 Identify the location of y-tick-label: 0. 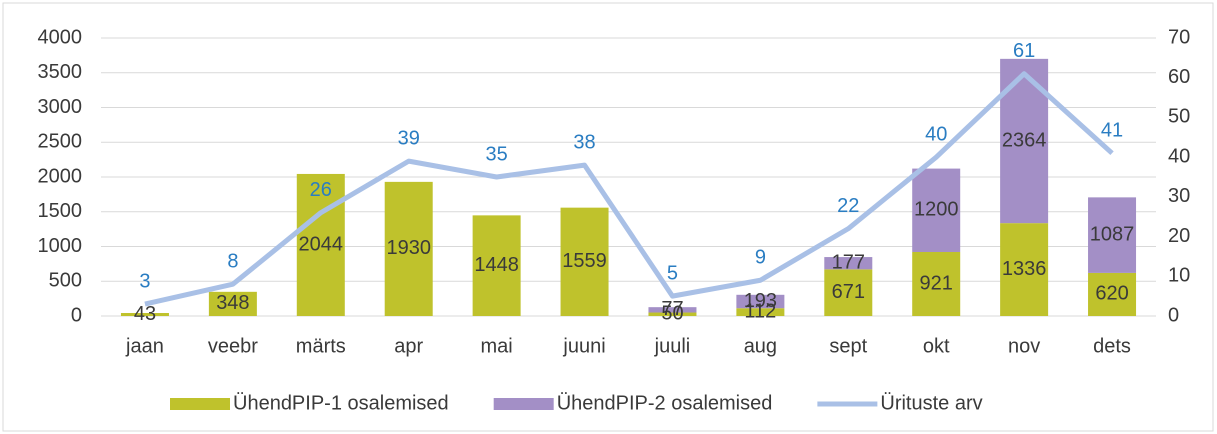
(76, 315).